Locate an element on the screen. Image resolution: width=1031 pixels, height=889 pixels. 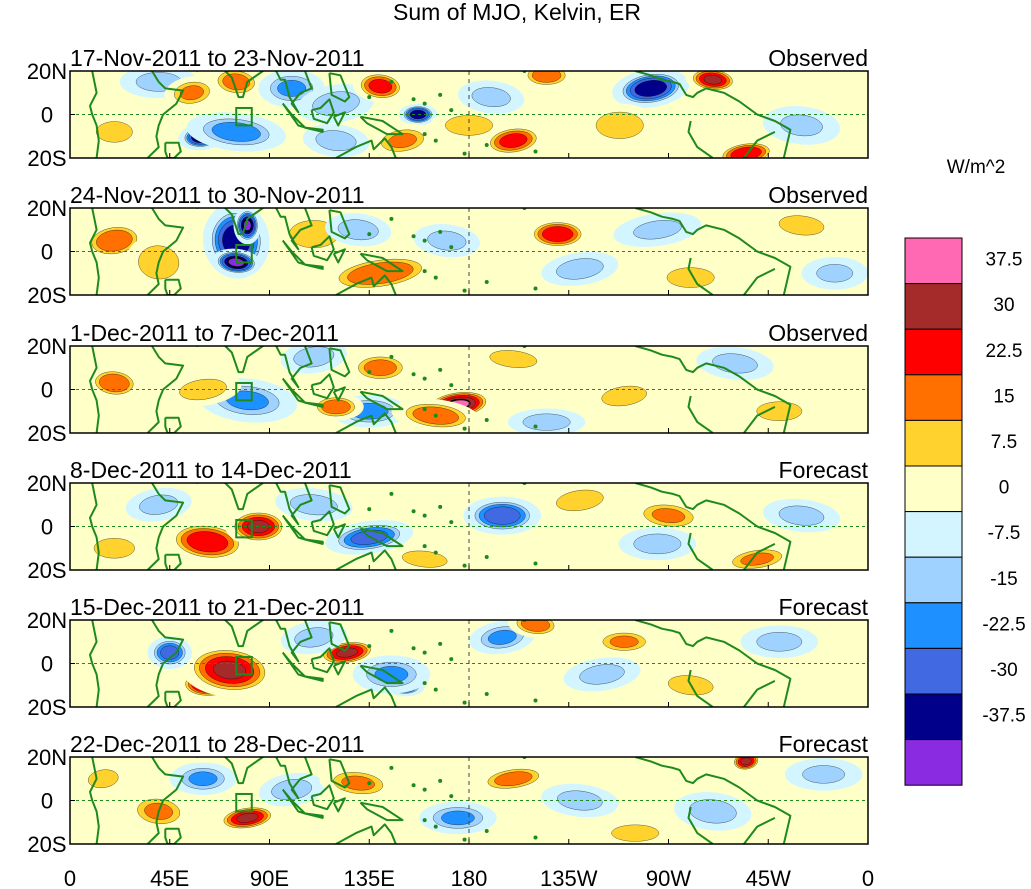
colorbar-label: -37.5 is located at coordinates (1003, 716).